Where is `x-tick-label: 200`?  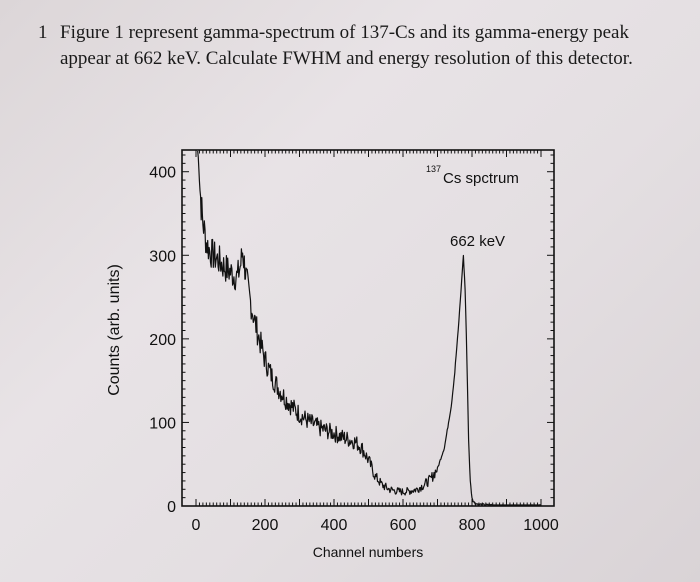 x-tick-label: 200 is located at coordinates (265, 525).